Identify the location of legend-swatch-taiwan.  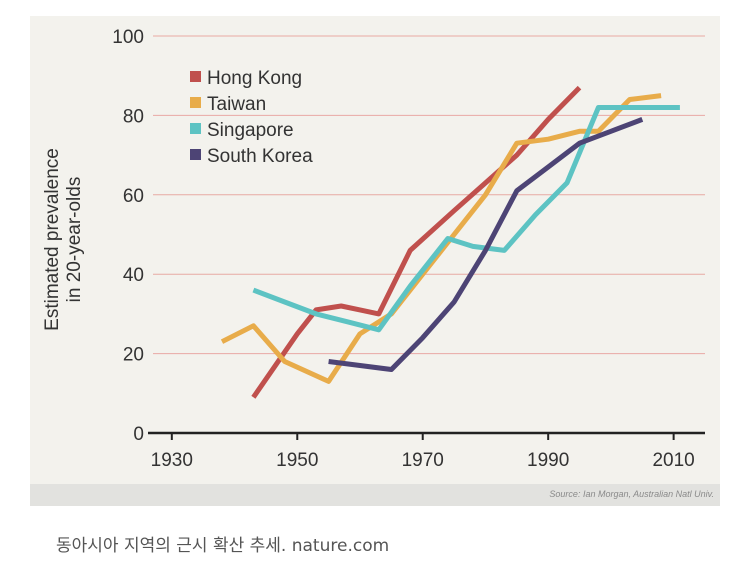
(195, 102).